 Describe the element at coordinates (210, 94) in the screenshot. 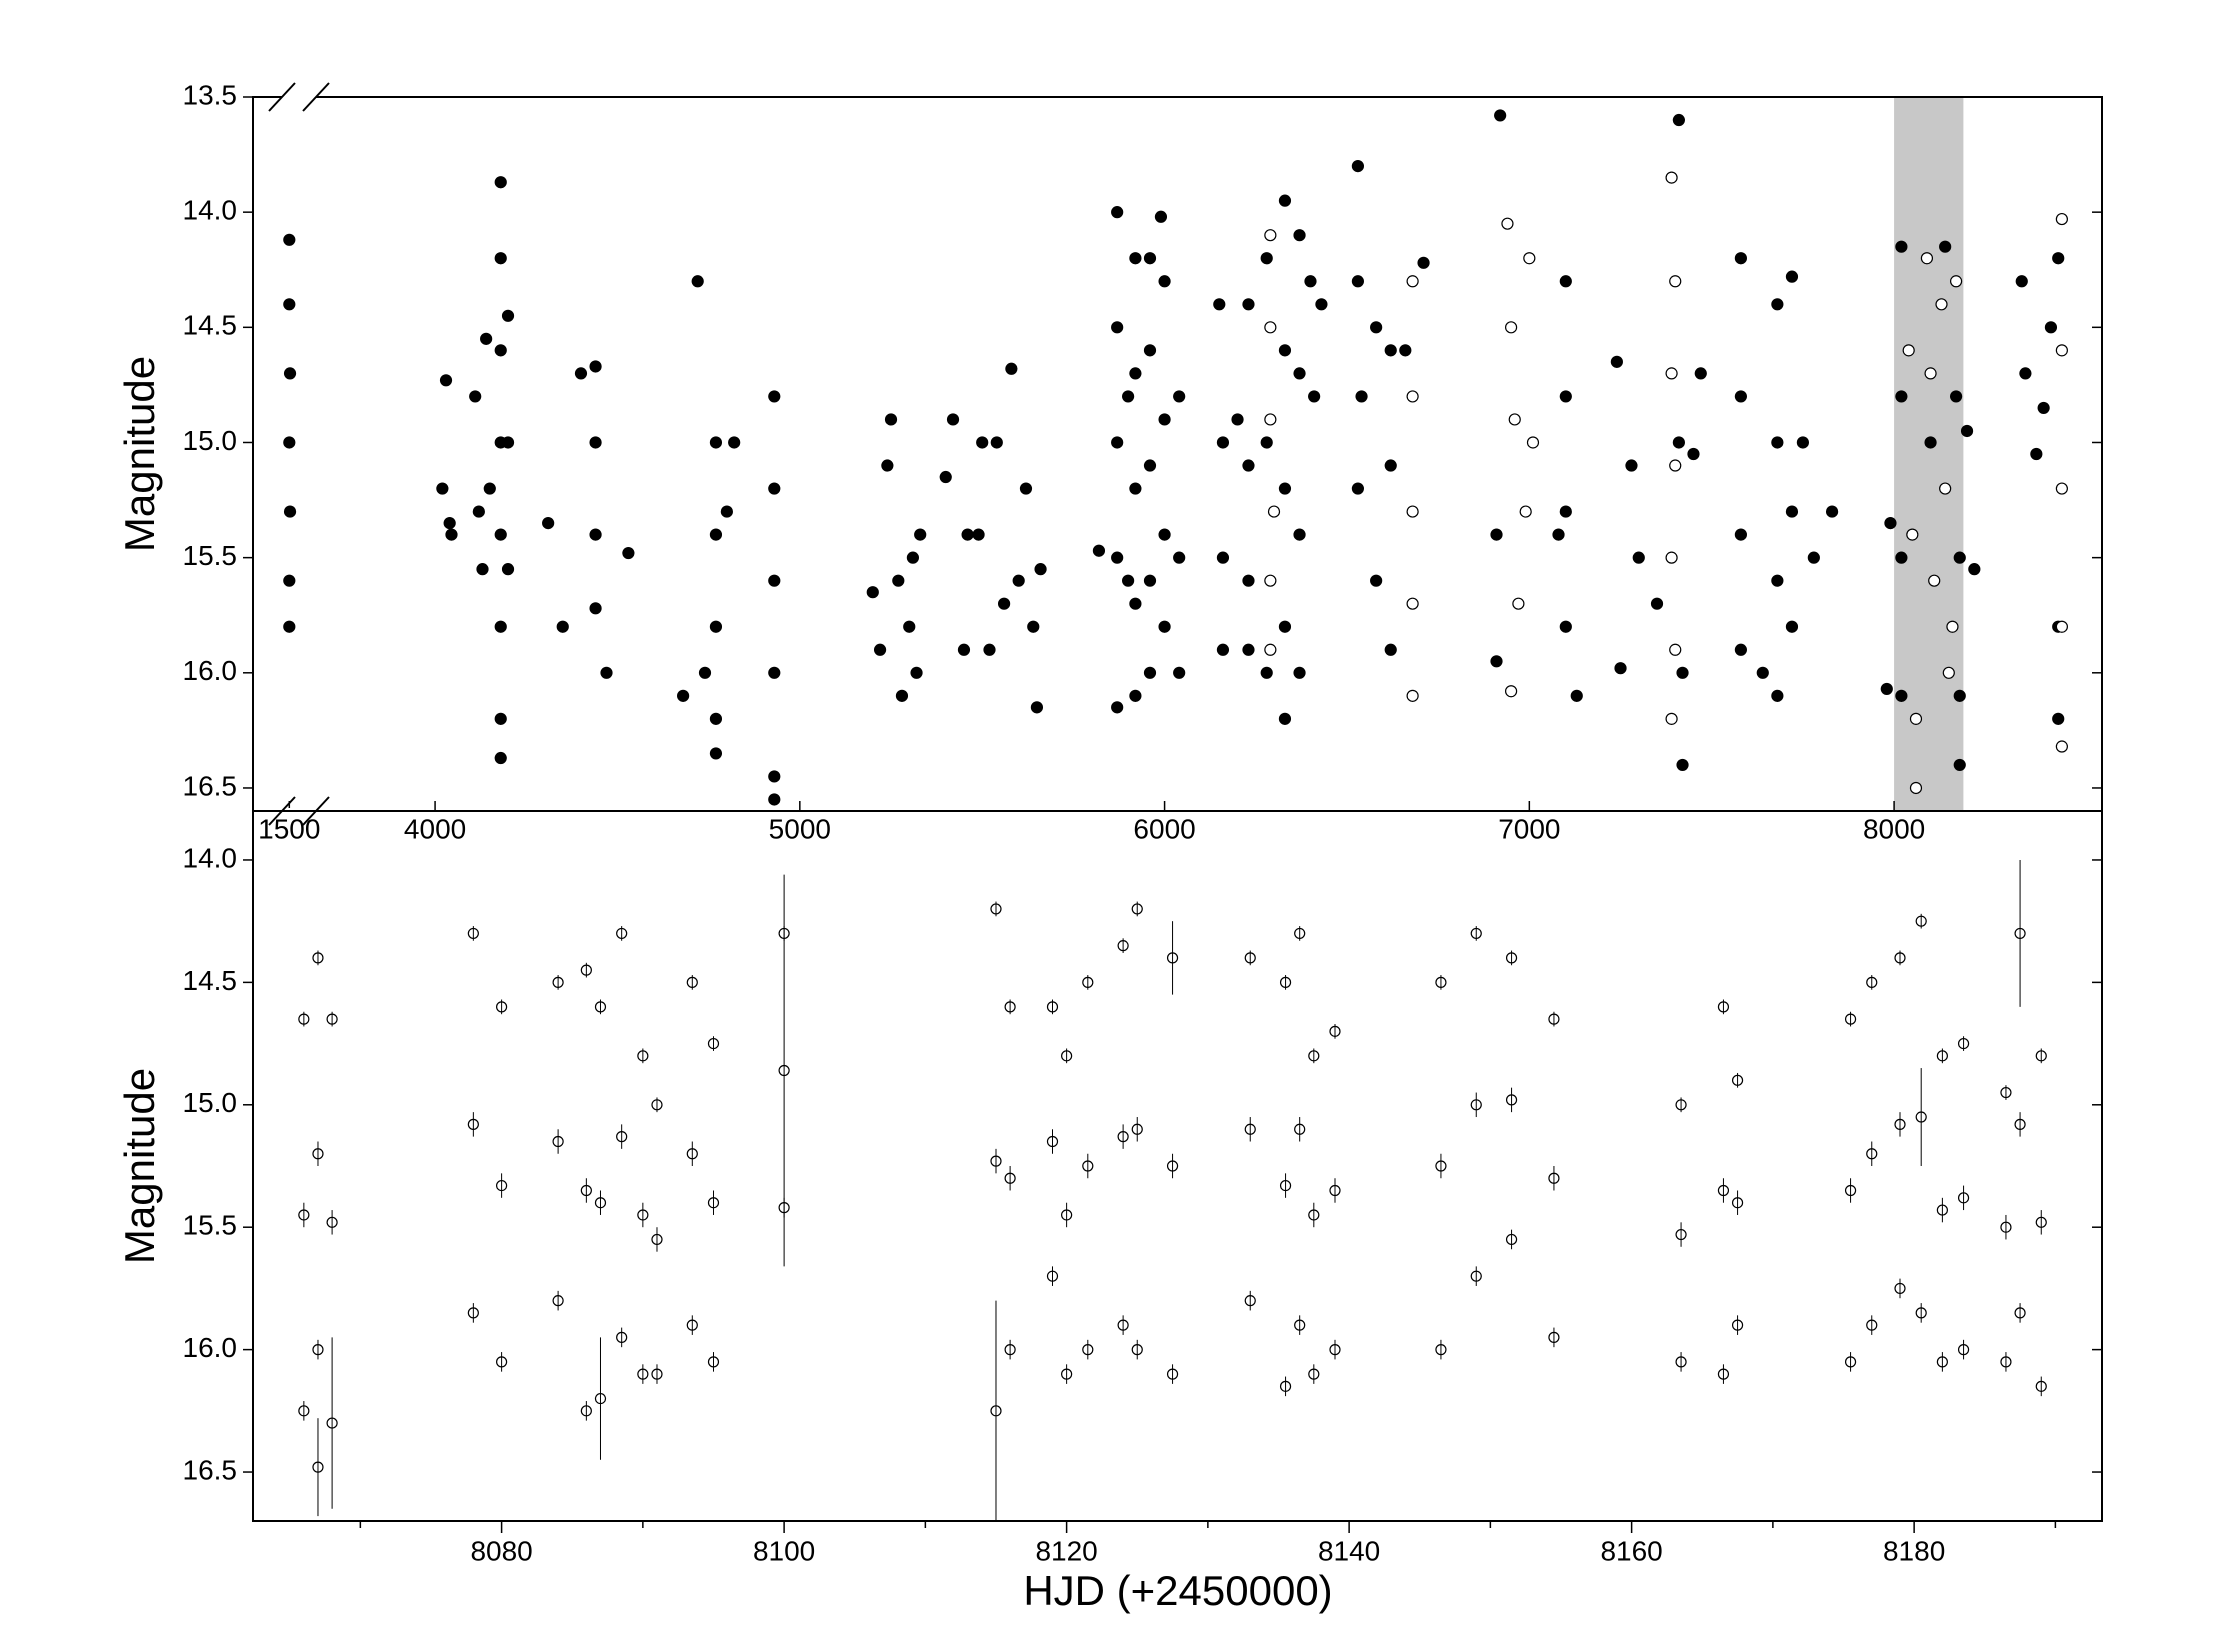

I see `y-tick-label: 13.5` at that location.